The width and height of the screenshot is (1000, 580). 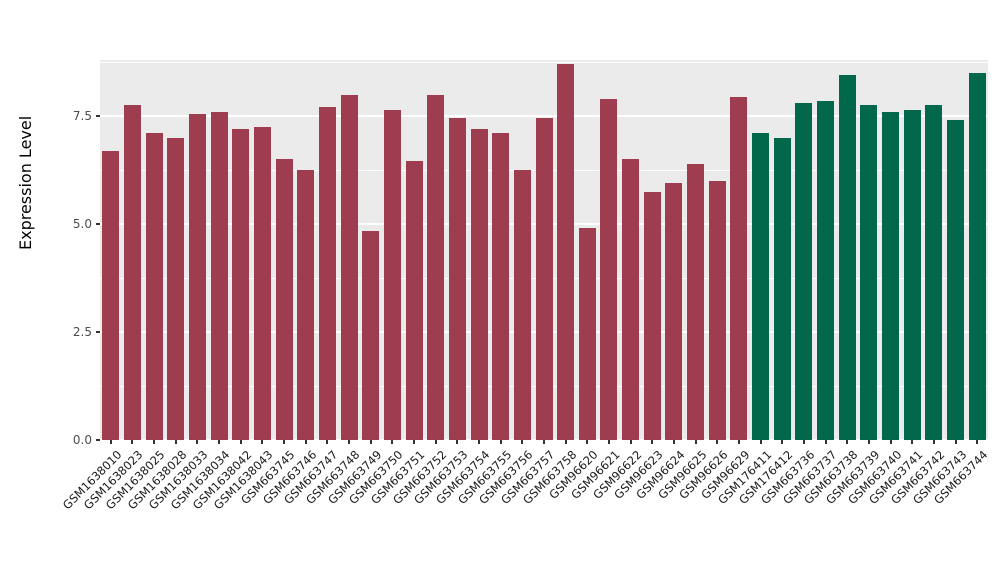 What do you see at coordinates (912, 275) in the screenshot?
I see `bar-GSM663741` at bounding box center [912, 275].